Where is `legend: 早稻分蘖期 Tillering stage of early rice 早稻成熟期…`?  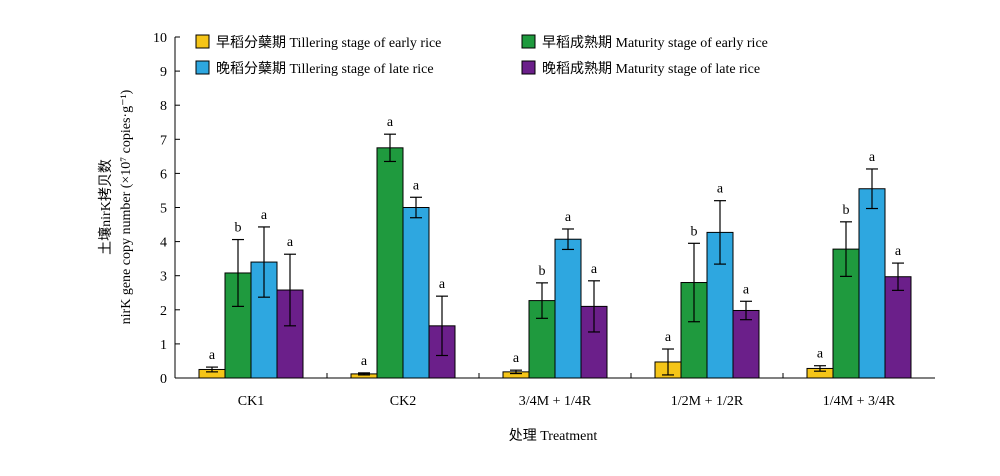 legend: 早稻分蘖期 Tillering stage of early rice 早稻成熟期… is located at coordinates (481, 55).